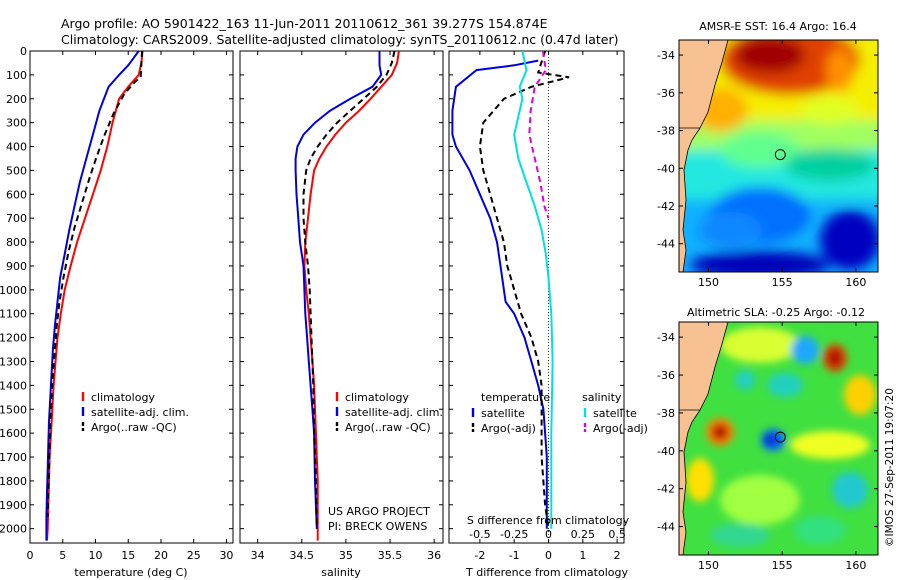 The image size is (900, 580). Describe the element at coordinates (16, 266) in the screenshot. I see `y-tick-label: 900` at that location.